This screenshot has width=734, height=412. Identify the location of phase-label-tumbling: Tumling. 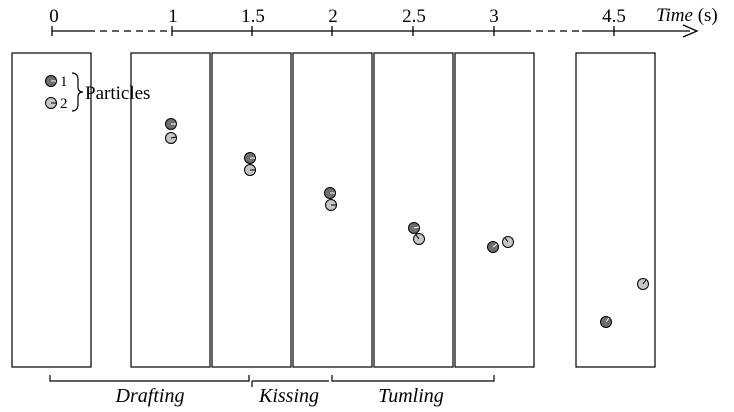
(411, 396).